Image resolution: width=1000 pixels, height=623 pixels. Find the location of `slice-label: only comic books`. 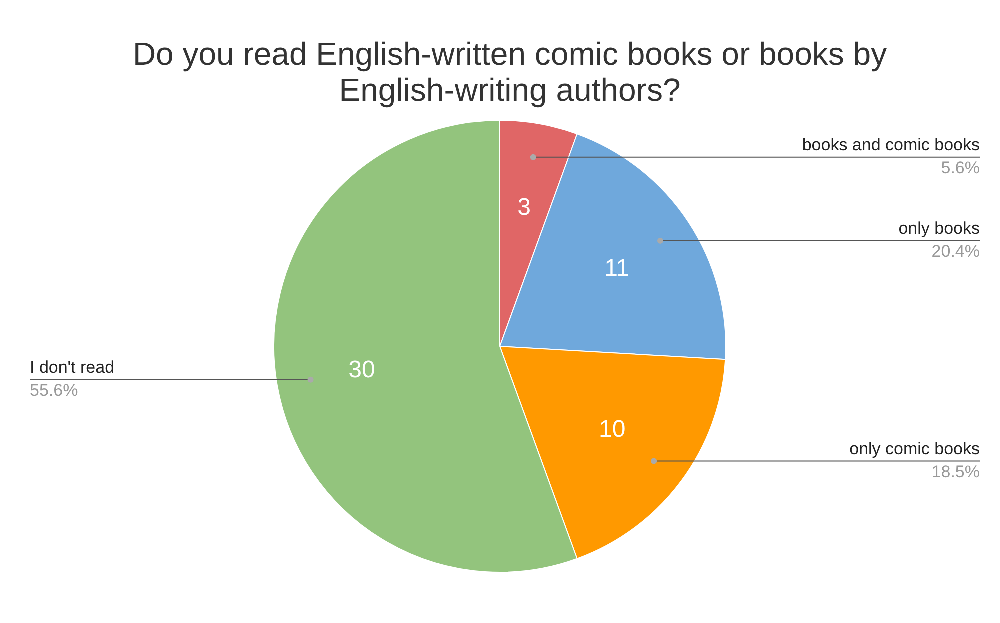

slice-label: only comic books is located at coordinates (915, 448).